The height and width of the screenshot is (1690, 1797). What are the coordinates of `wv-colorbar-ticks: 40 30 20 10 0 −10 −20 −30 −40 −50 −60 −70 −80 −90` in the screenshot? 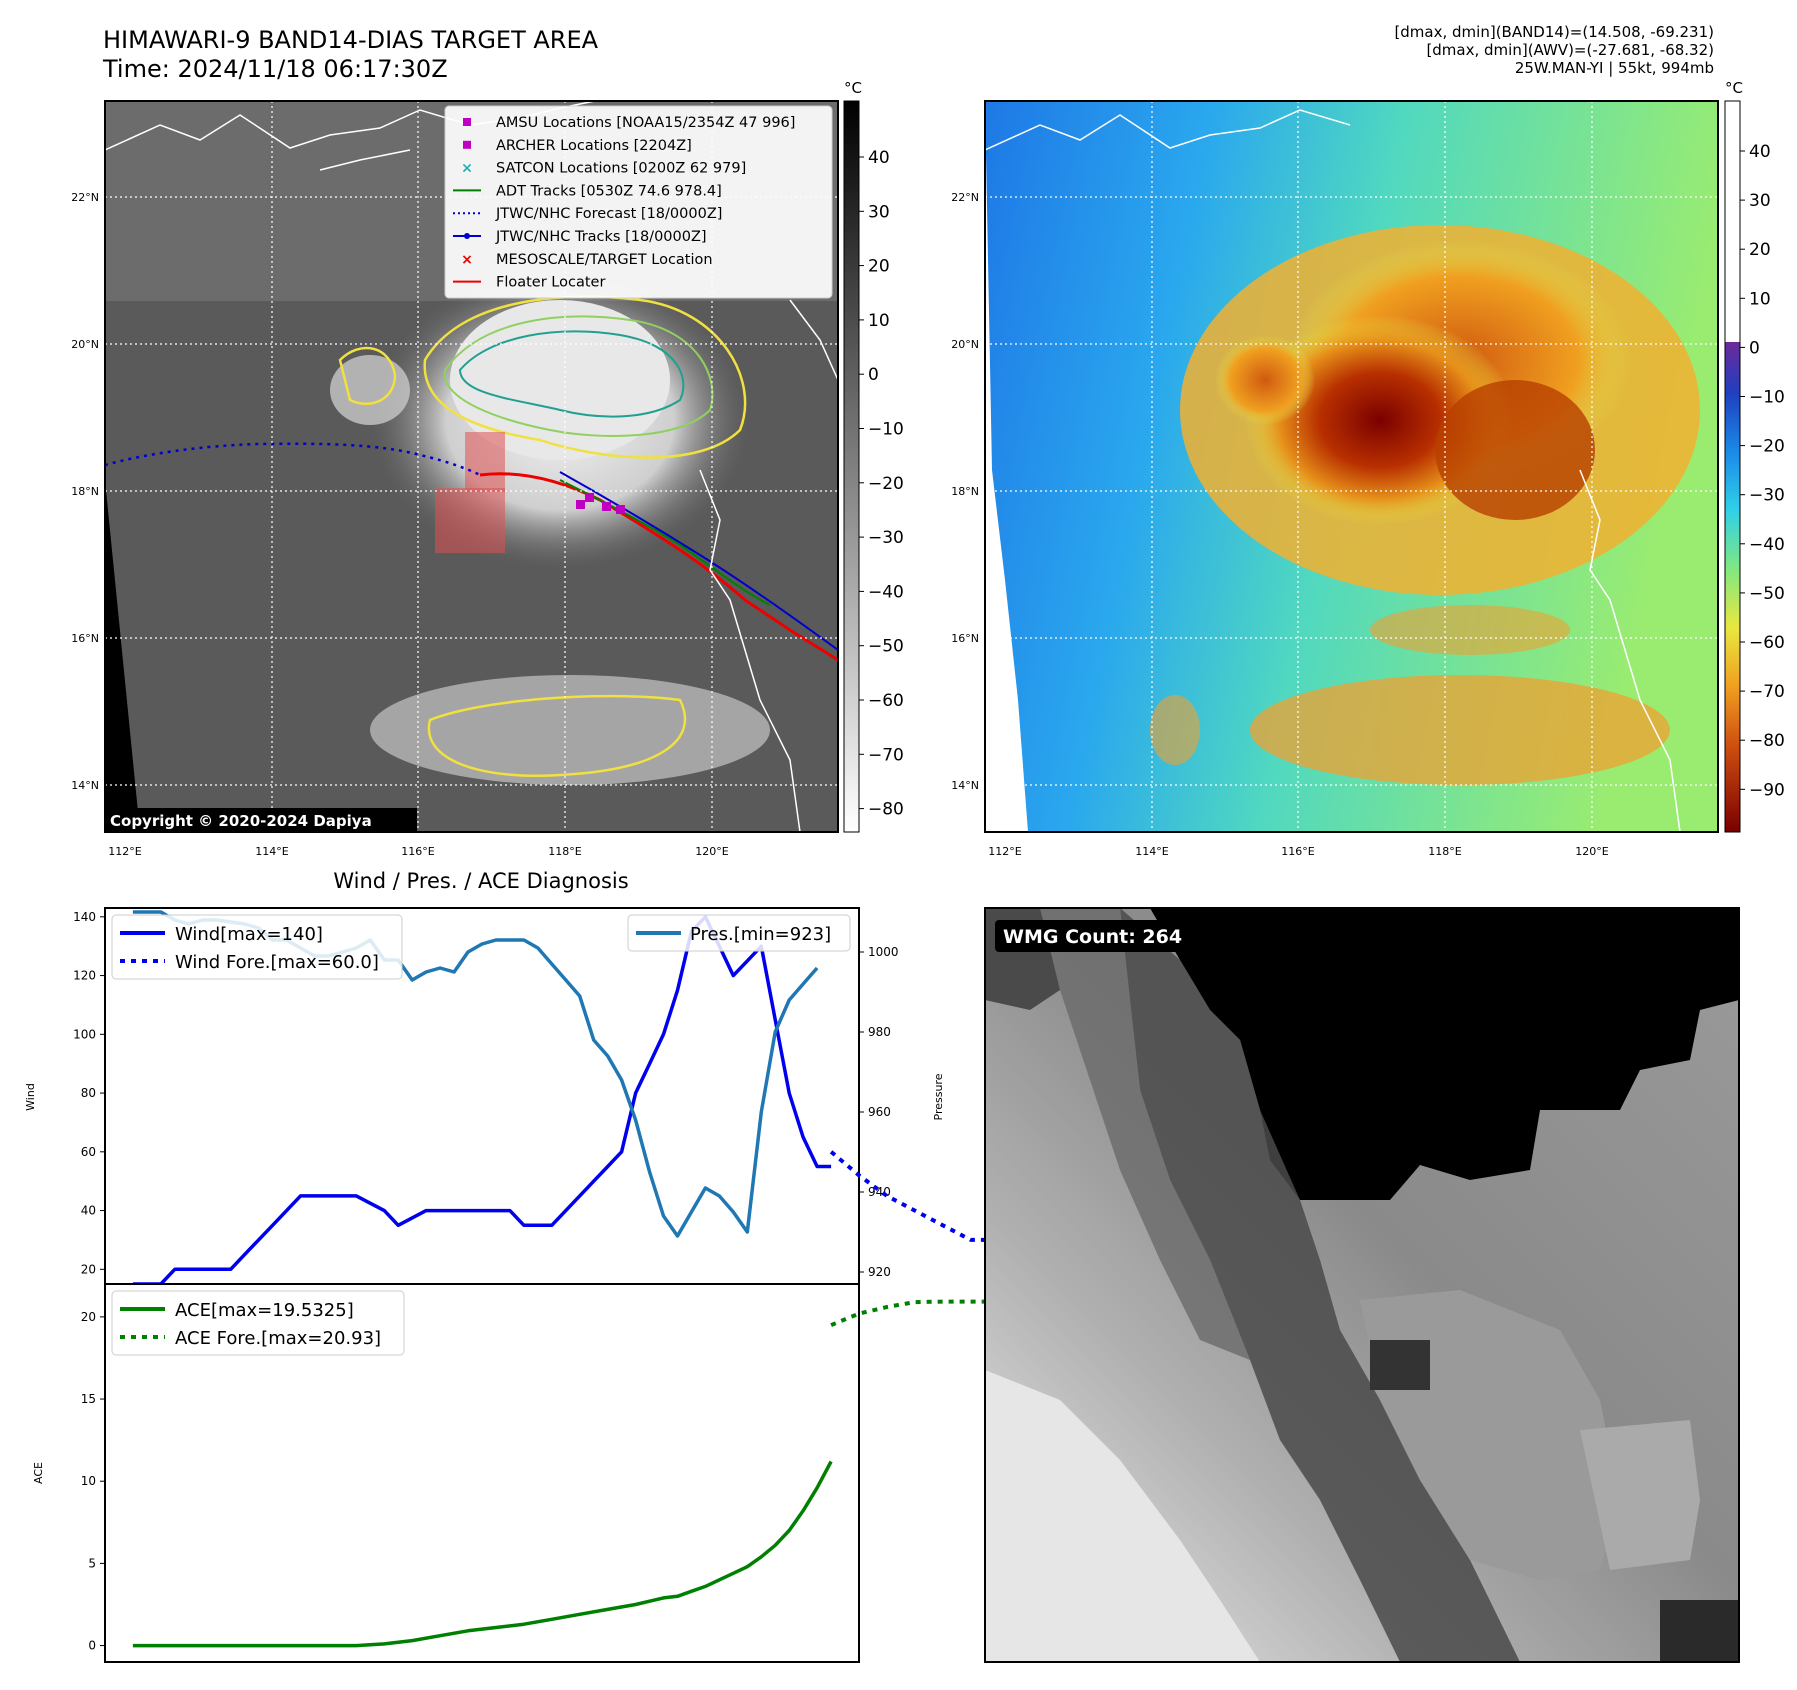 It's located at (1762, 471).